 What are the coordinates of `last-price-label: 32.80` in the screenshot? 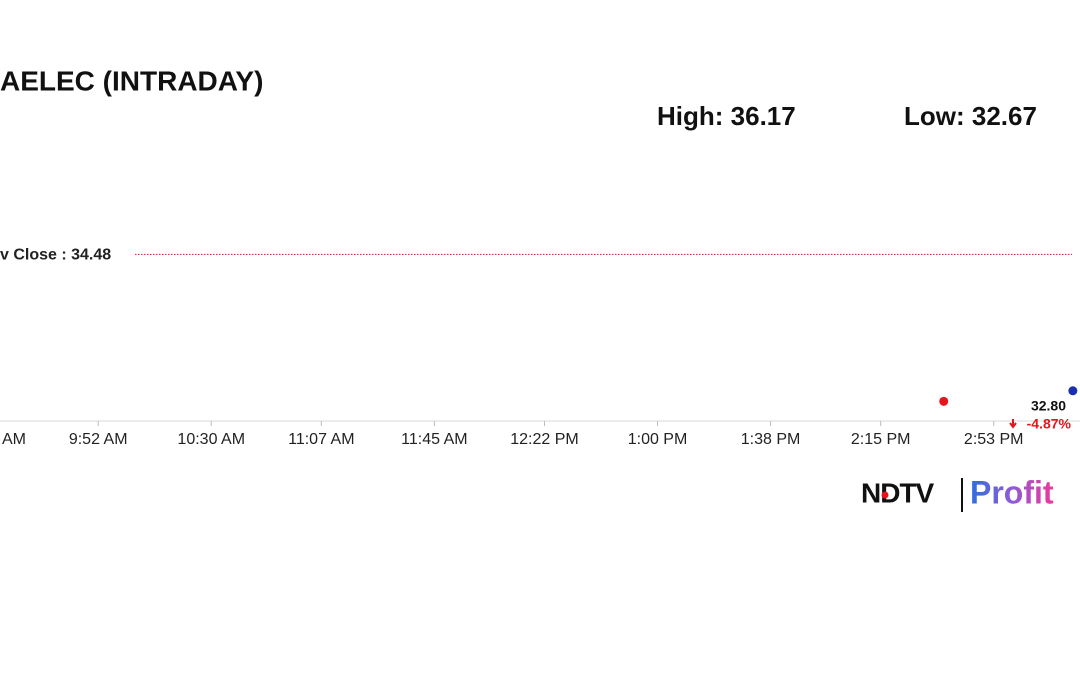 It's located at (1048, 406).